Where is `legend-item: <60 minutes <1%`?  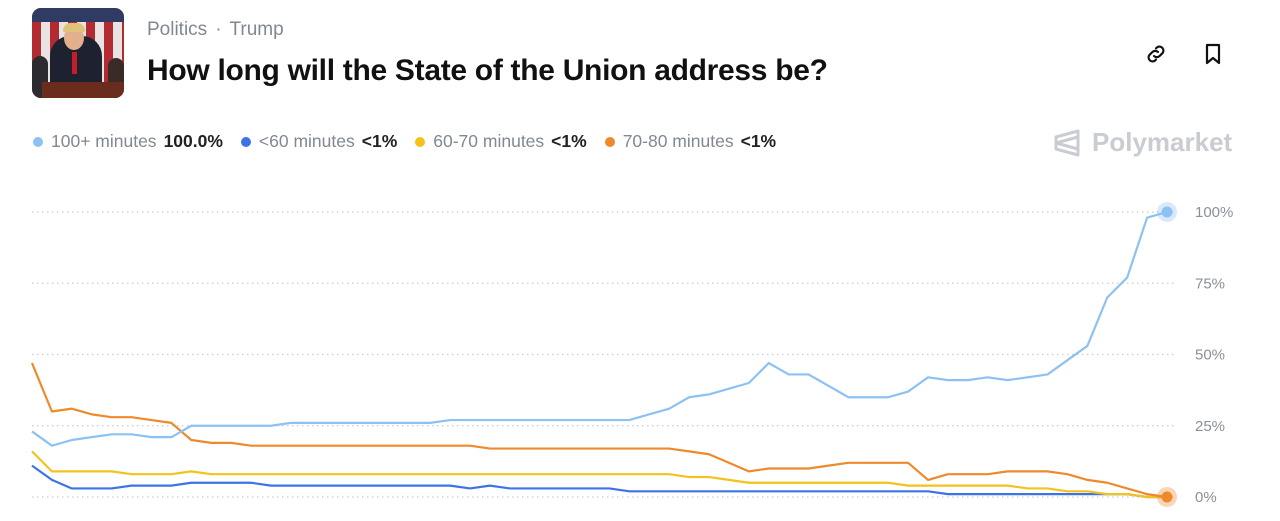 legend-item: <60 minutes <1% is located at coordinates (318, 141).